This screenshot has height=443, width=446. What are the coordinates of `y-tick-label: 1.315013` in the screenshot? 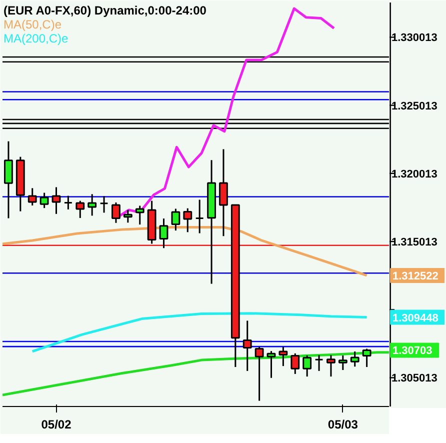 It's located at (415, 242).